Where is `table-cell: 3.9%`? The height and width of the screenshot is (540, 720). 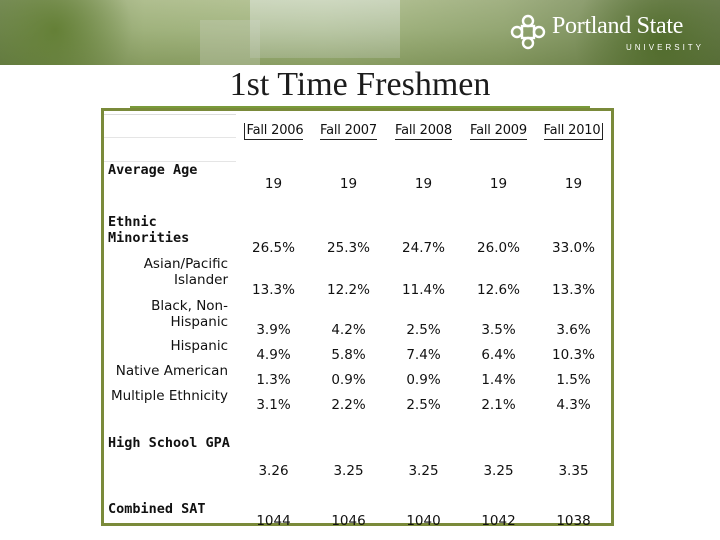
table-cell: 3.9% is located at coordinates (273, 329).